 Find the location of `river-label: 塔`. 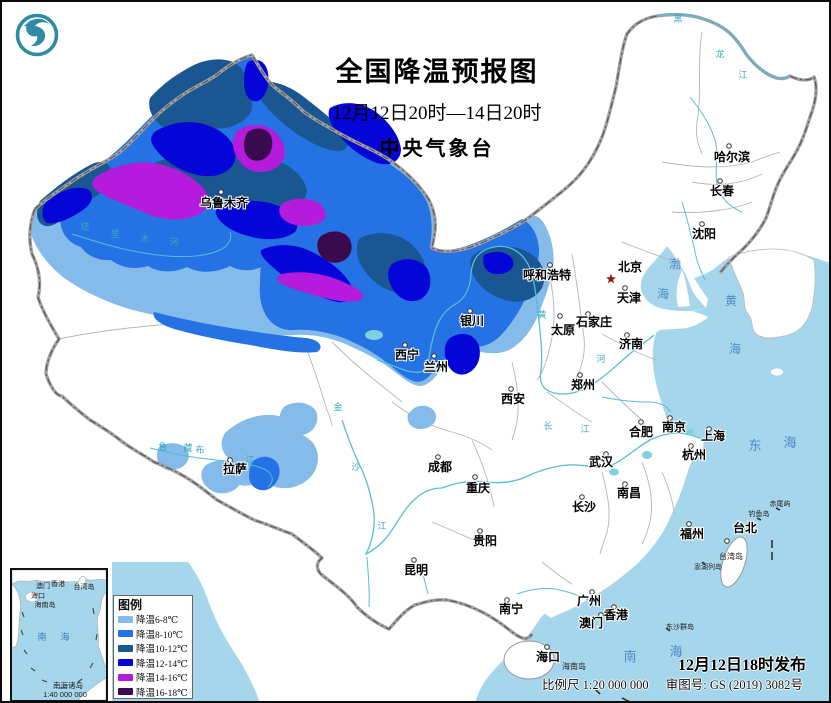

river-label: 塔 is located at coordinates (84, 226).